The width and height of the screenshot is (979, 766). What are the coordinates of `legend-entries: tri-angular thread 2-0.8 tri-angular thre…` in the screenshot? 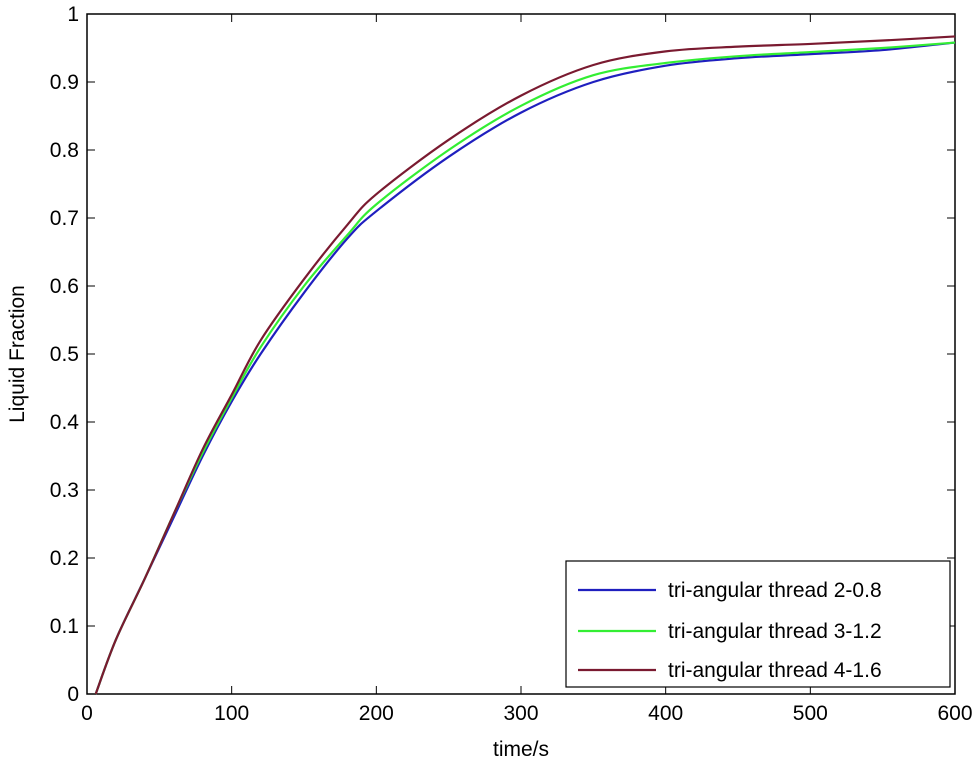 It's located at (730, 630).